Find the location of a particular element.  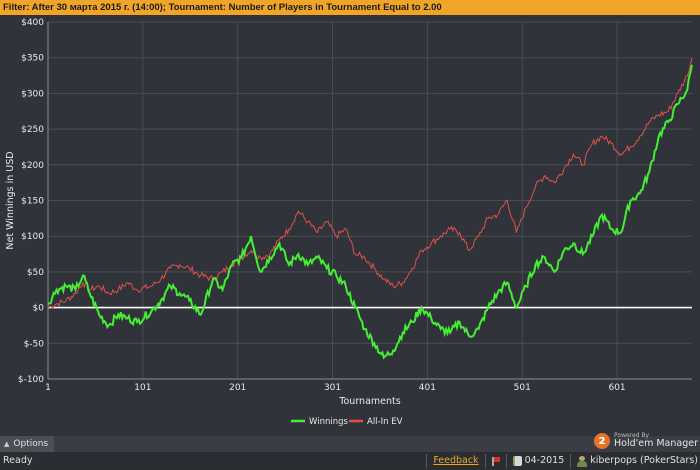

options-bar: ▲ Options is located at coordinates (350, 444).